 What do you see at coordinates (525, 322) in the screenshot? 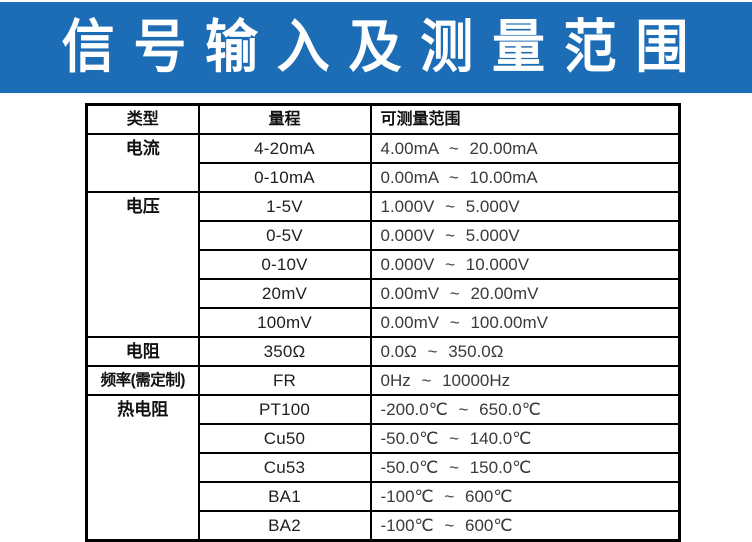
I see `measurable-cell: 0.00mV ~ 100.00mV` at bounding box center [525, 322].